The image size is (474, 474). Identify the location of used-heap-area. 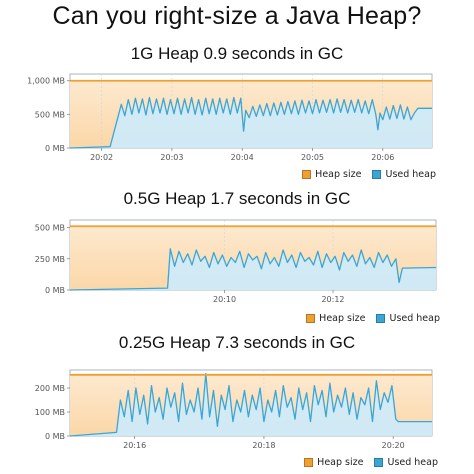
(253, 269).